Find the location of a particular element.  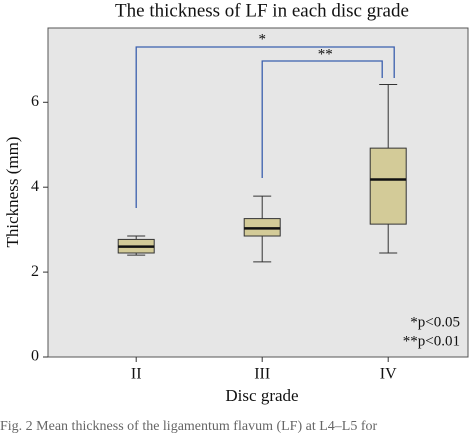

legend-text: **p<0.01 is located at coordinates (431, 341).